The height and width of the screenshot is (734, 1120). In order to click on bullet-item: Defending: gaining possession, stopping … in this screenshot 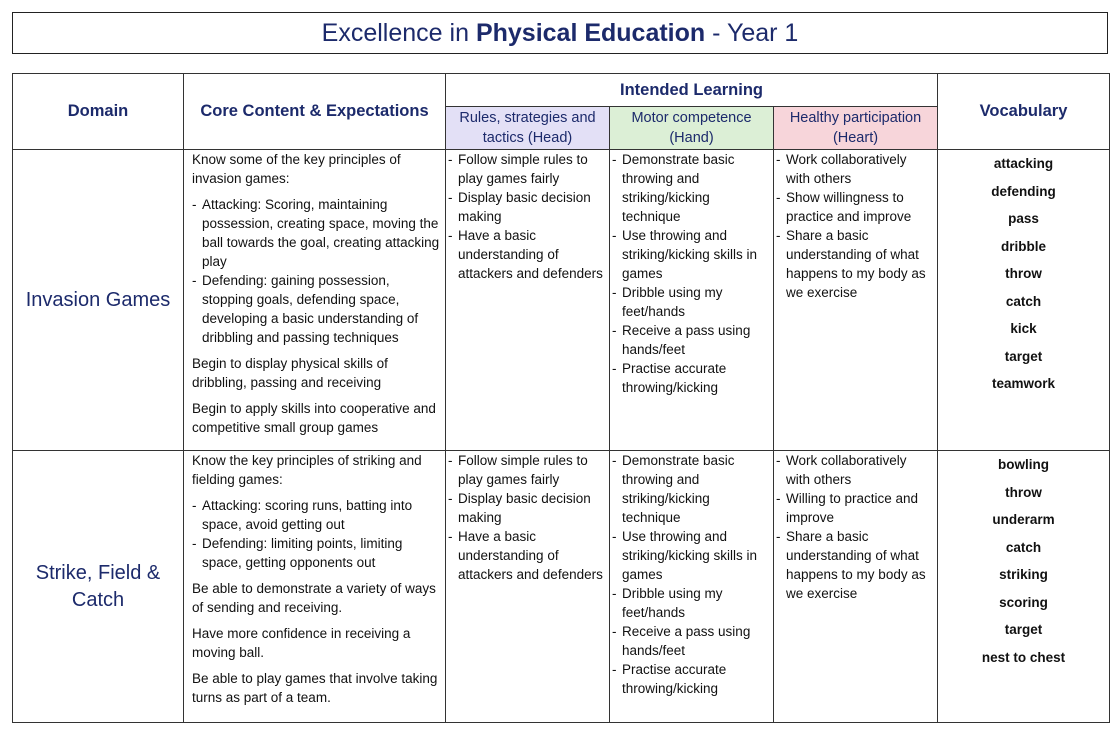, I will do `click(316, 309)`.